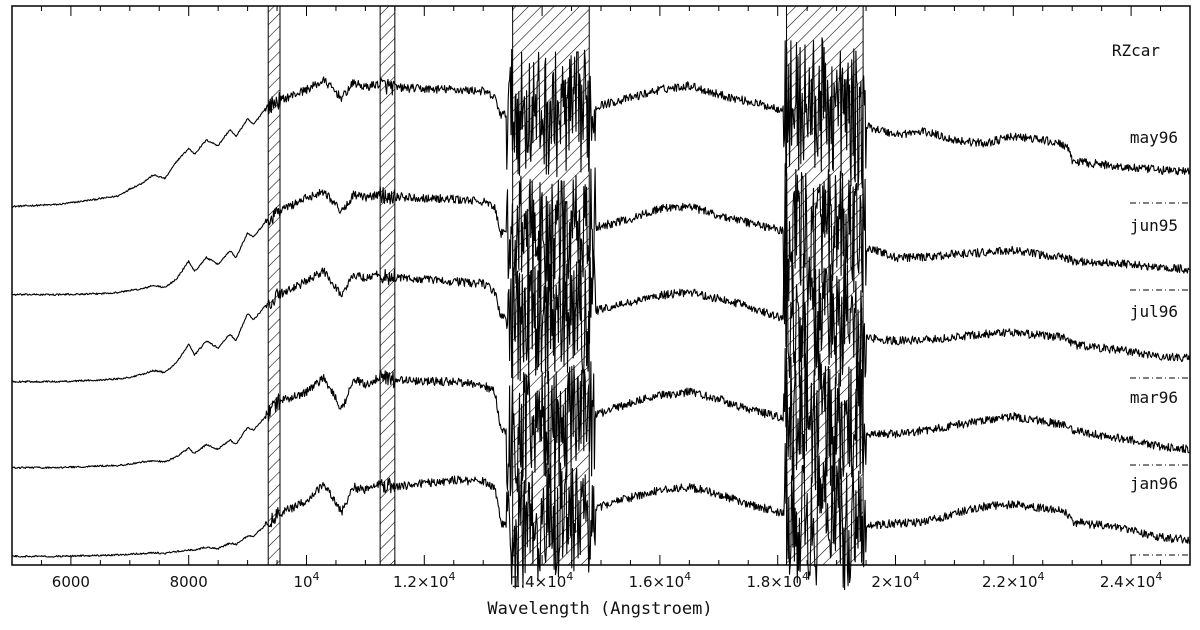 Image resolution: width=1200 pixels, height=630 pixels. What do you see at coordinates (895, 580) in the screenshot?
I see `x-tick-label: 2×10⁴` at bounding box center [895, 580].